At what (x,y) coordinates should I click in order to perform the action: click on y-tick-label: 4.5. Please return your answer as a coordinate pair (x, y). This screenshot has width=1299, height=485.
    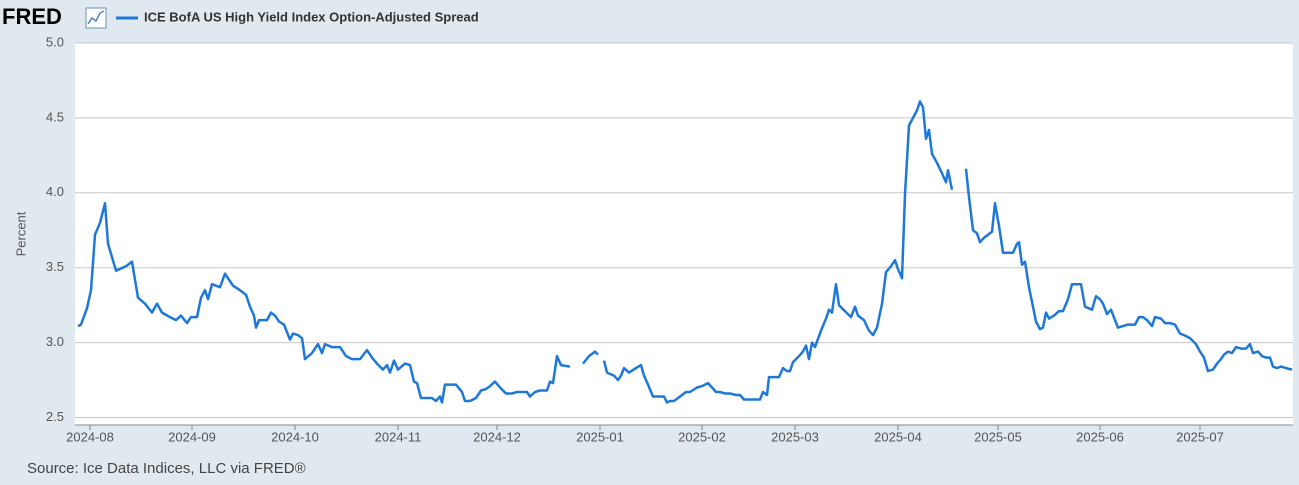
    Looking at the image, I should click on (55, 116).